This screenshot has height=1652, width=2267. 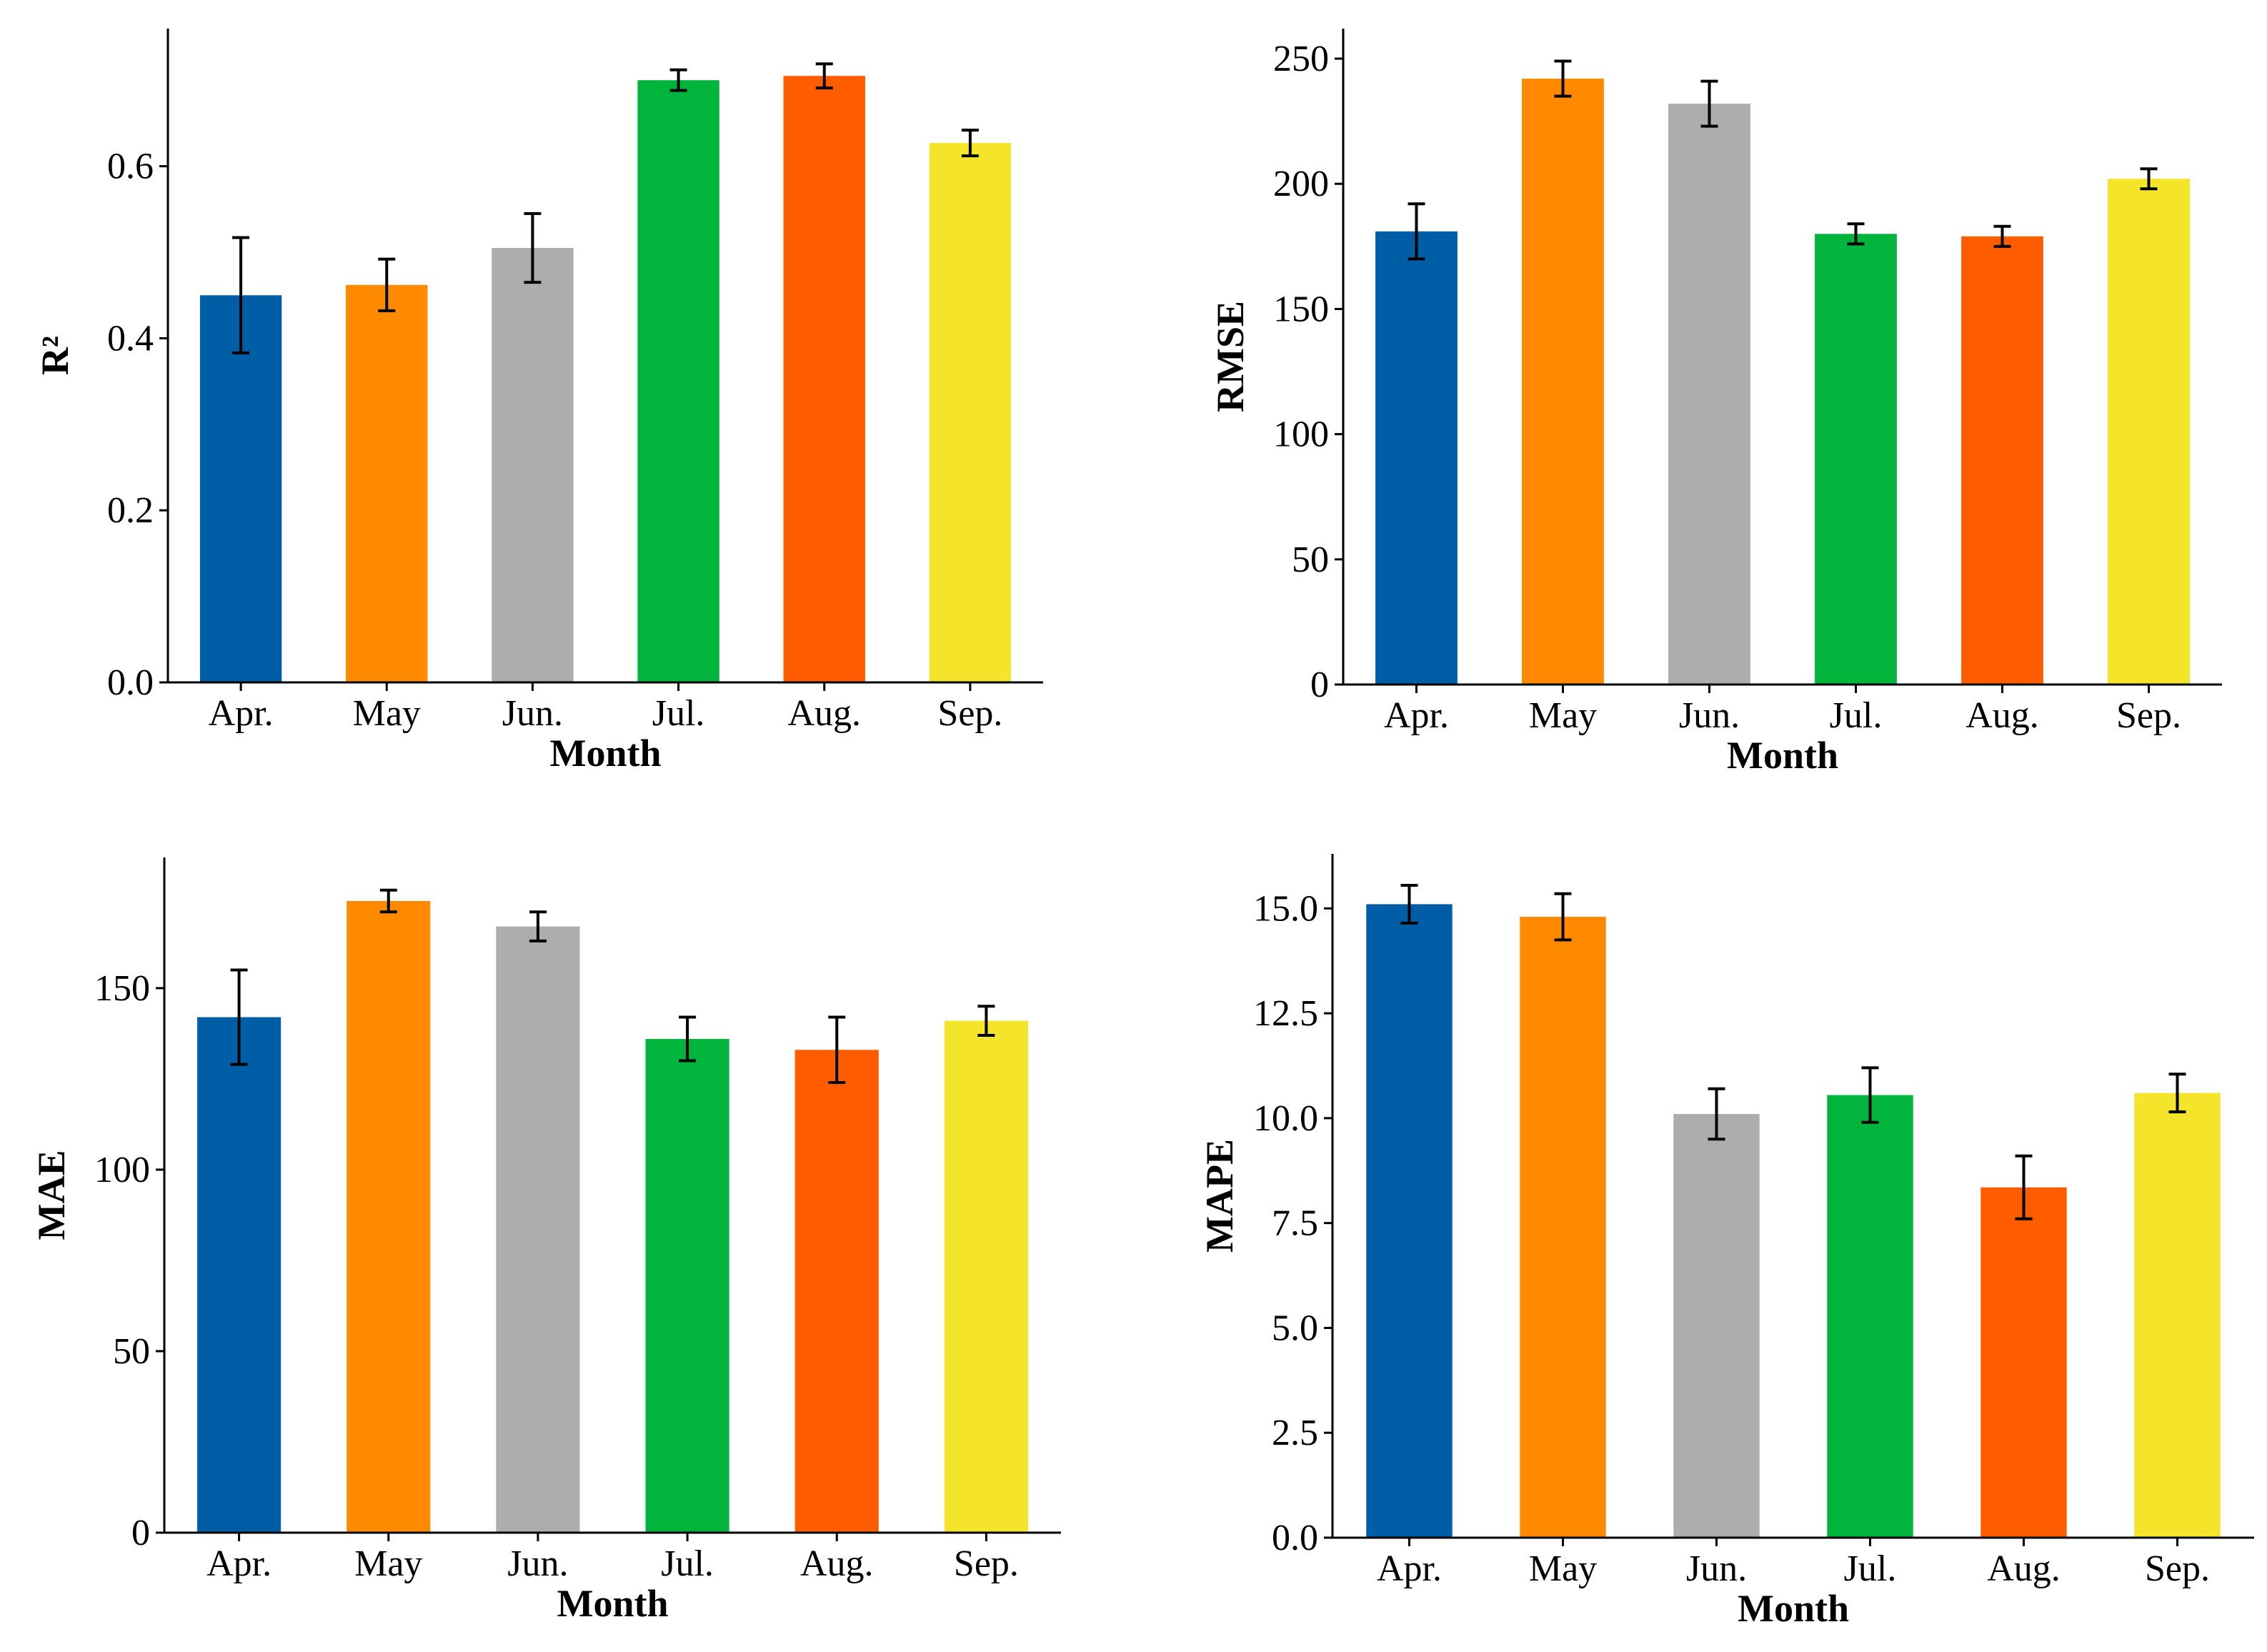 What do you see at coordinates (1285, 1118) in the screenshot?
I see `y-tick-label: 10.0` at bounding box center [1285, 1118].